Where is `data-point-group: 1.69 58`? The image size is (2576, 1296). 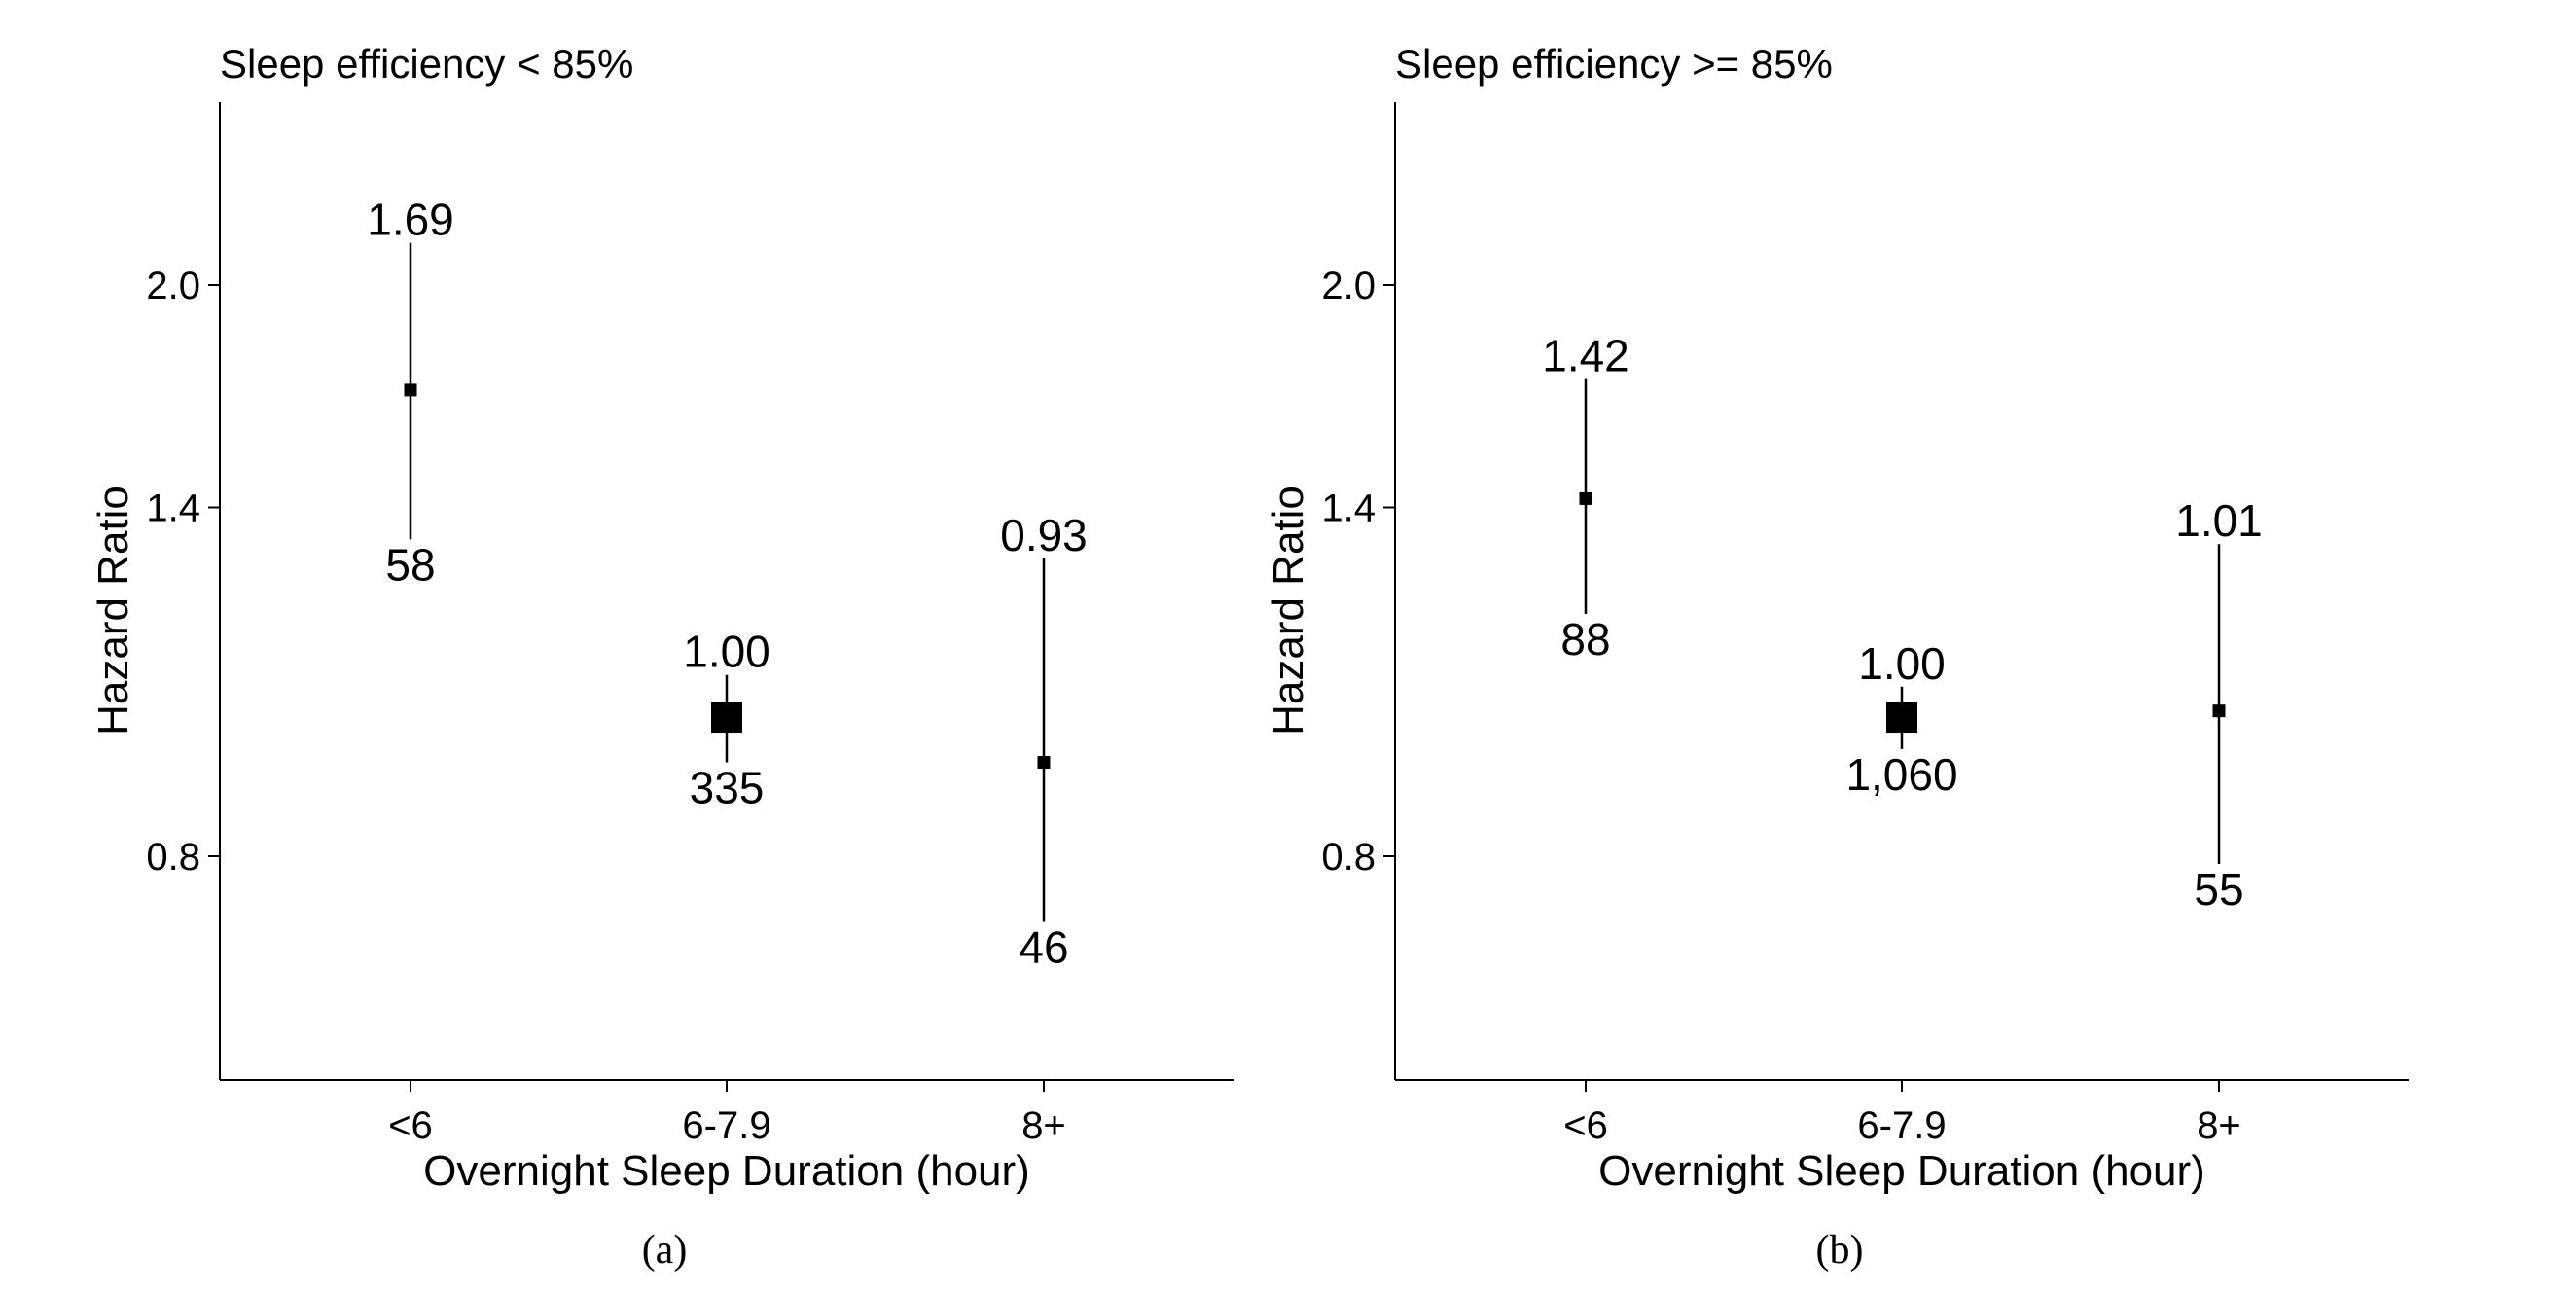 data-point-group: 1.69 58 is located at coordinates (410, 393).